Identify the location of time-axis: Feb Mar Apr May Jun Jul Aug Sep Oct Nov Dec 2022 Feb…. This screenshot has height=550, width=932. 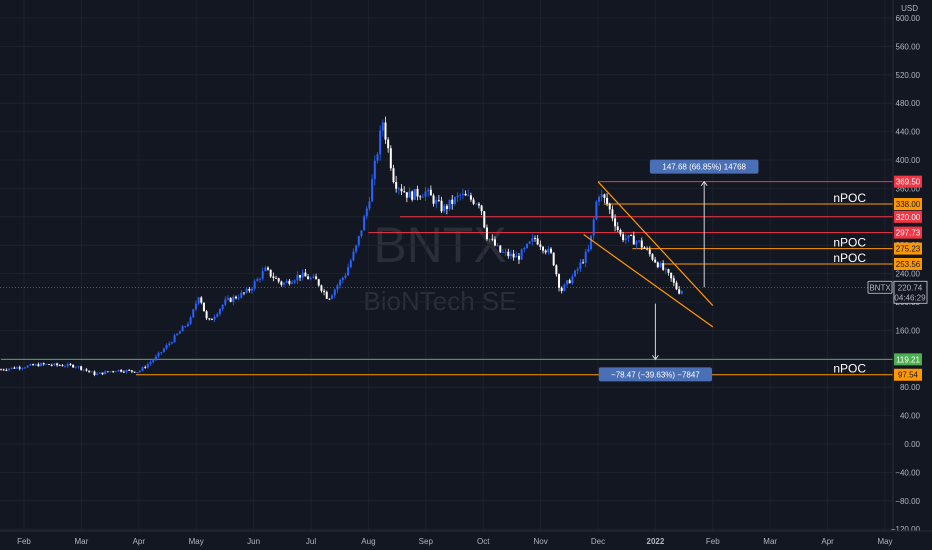
(466, 540).